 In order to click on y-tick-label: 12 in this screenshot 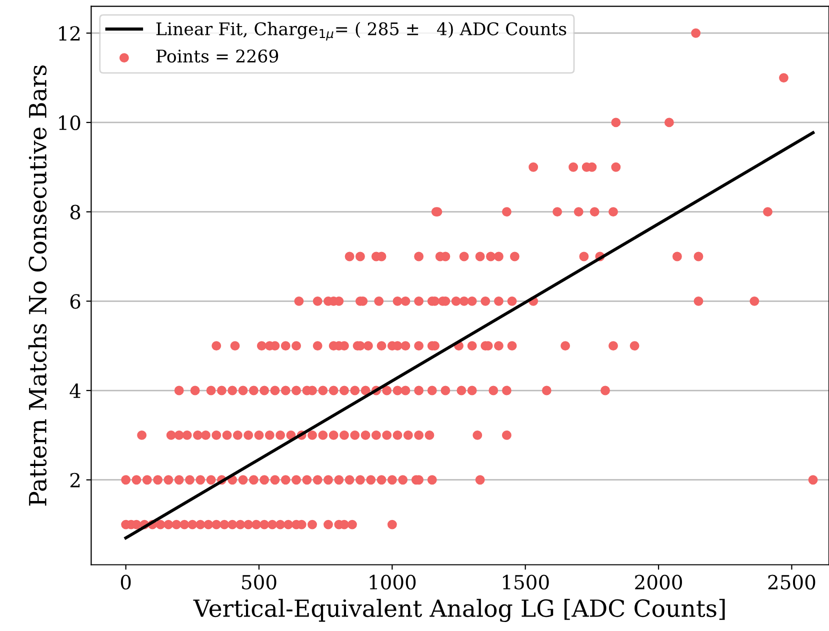, I will do `click(69, 33)`.